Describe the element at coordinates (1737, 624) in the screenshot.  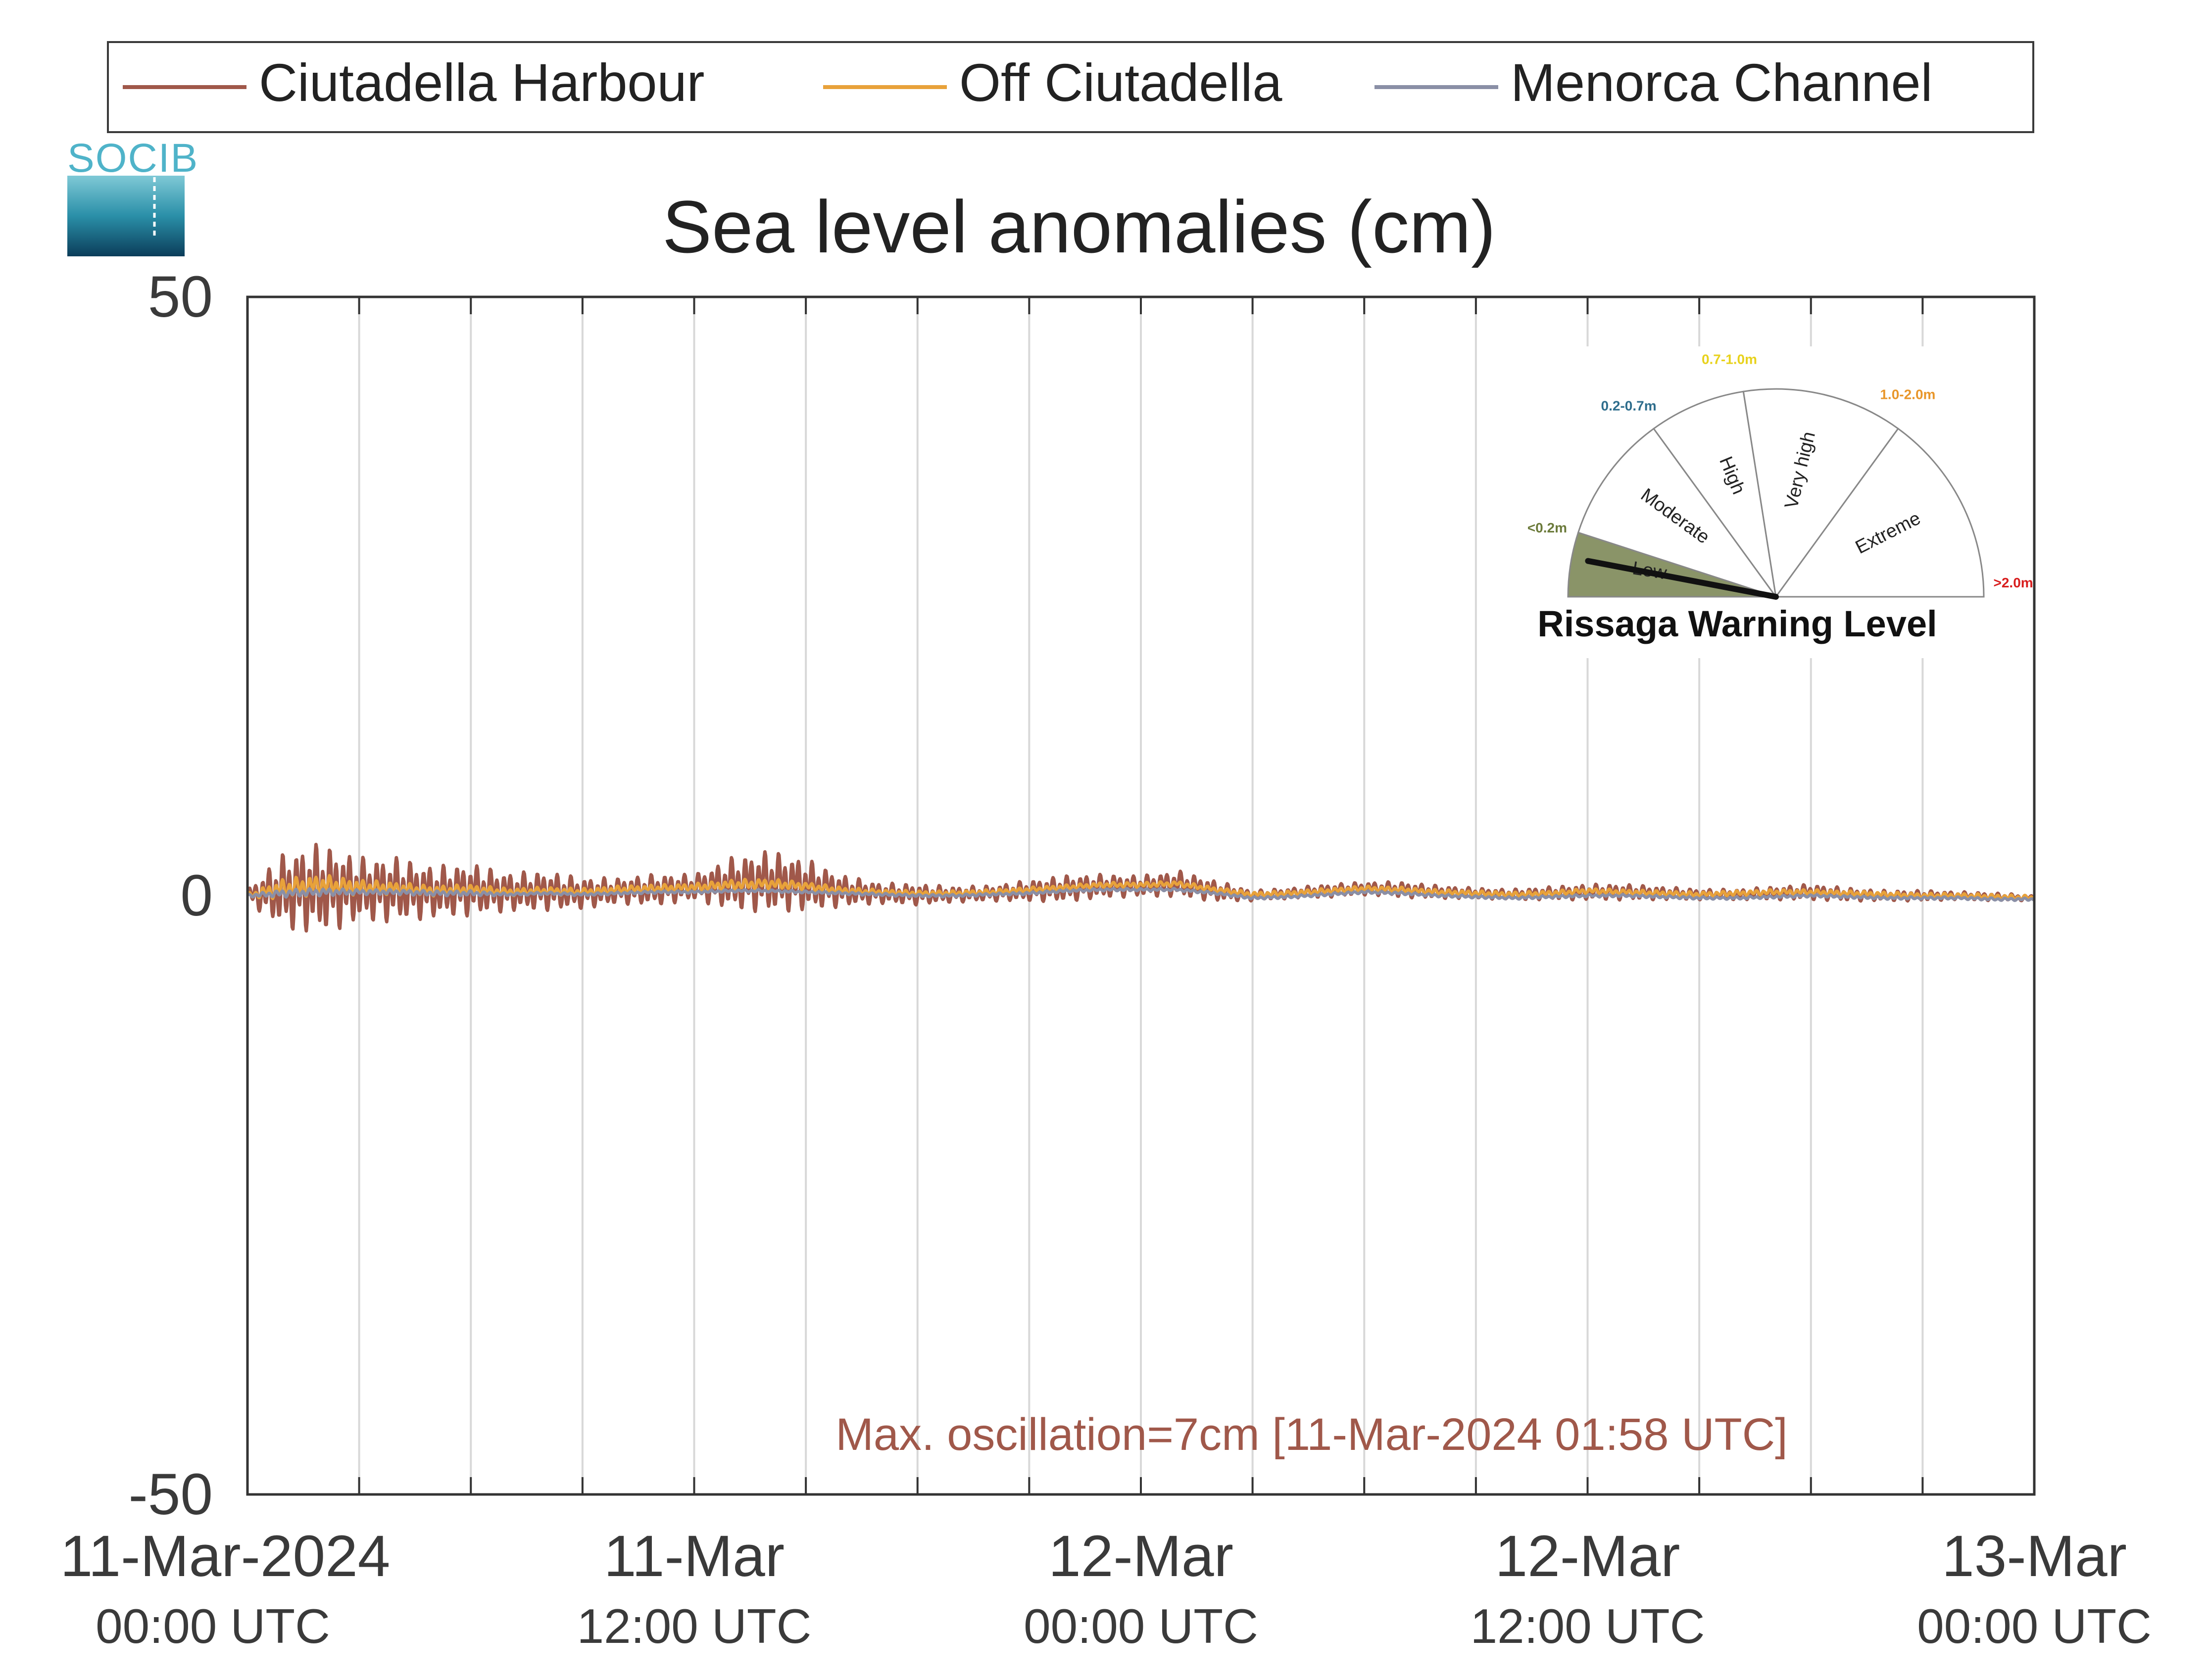
I see `gauge-title: Rissaga Warning Level` at that location.